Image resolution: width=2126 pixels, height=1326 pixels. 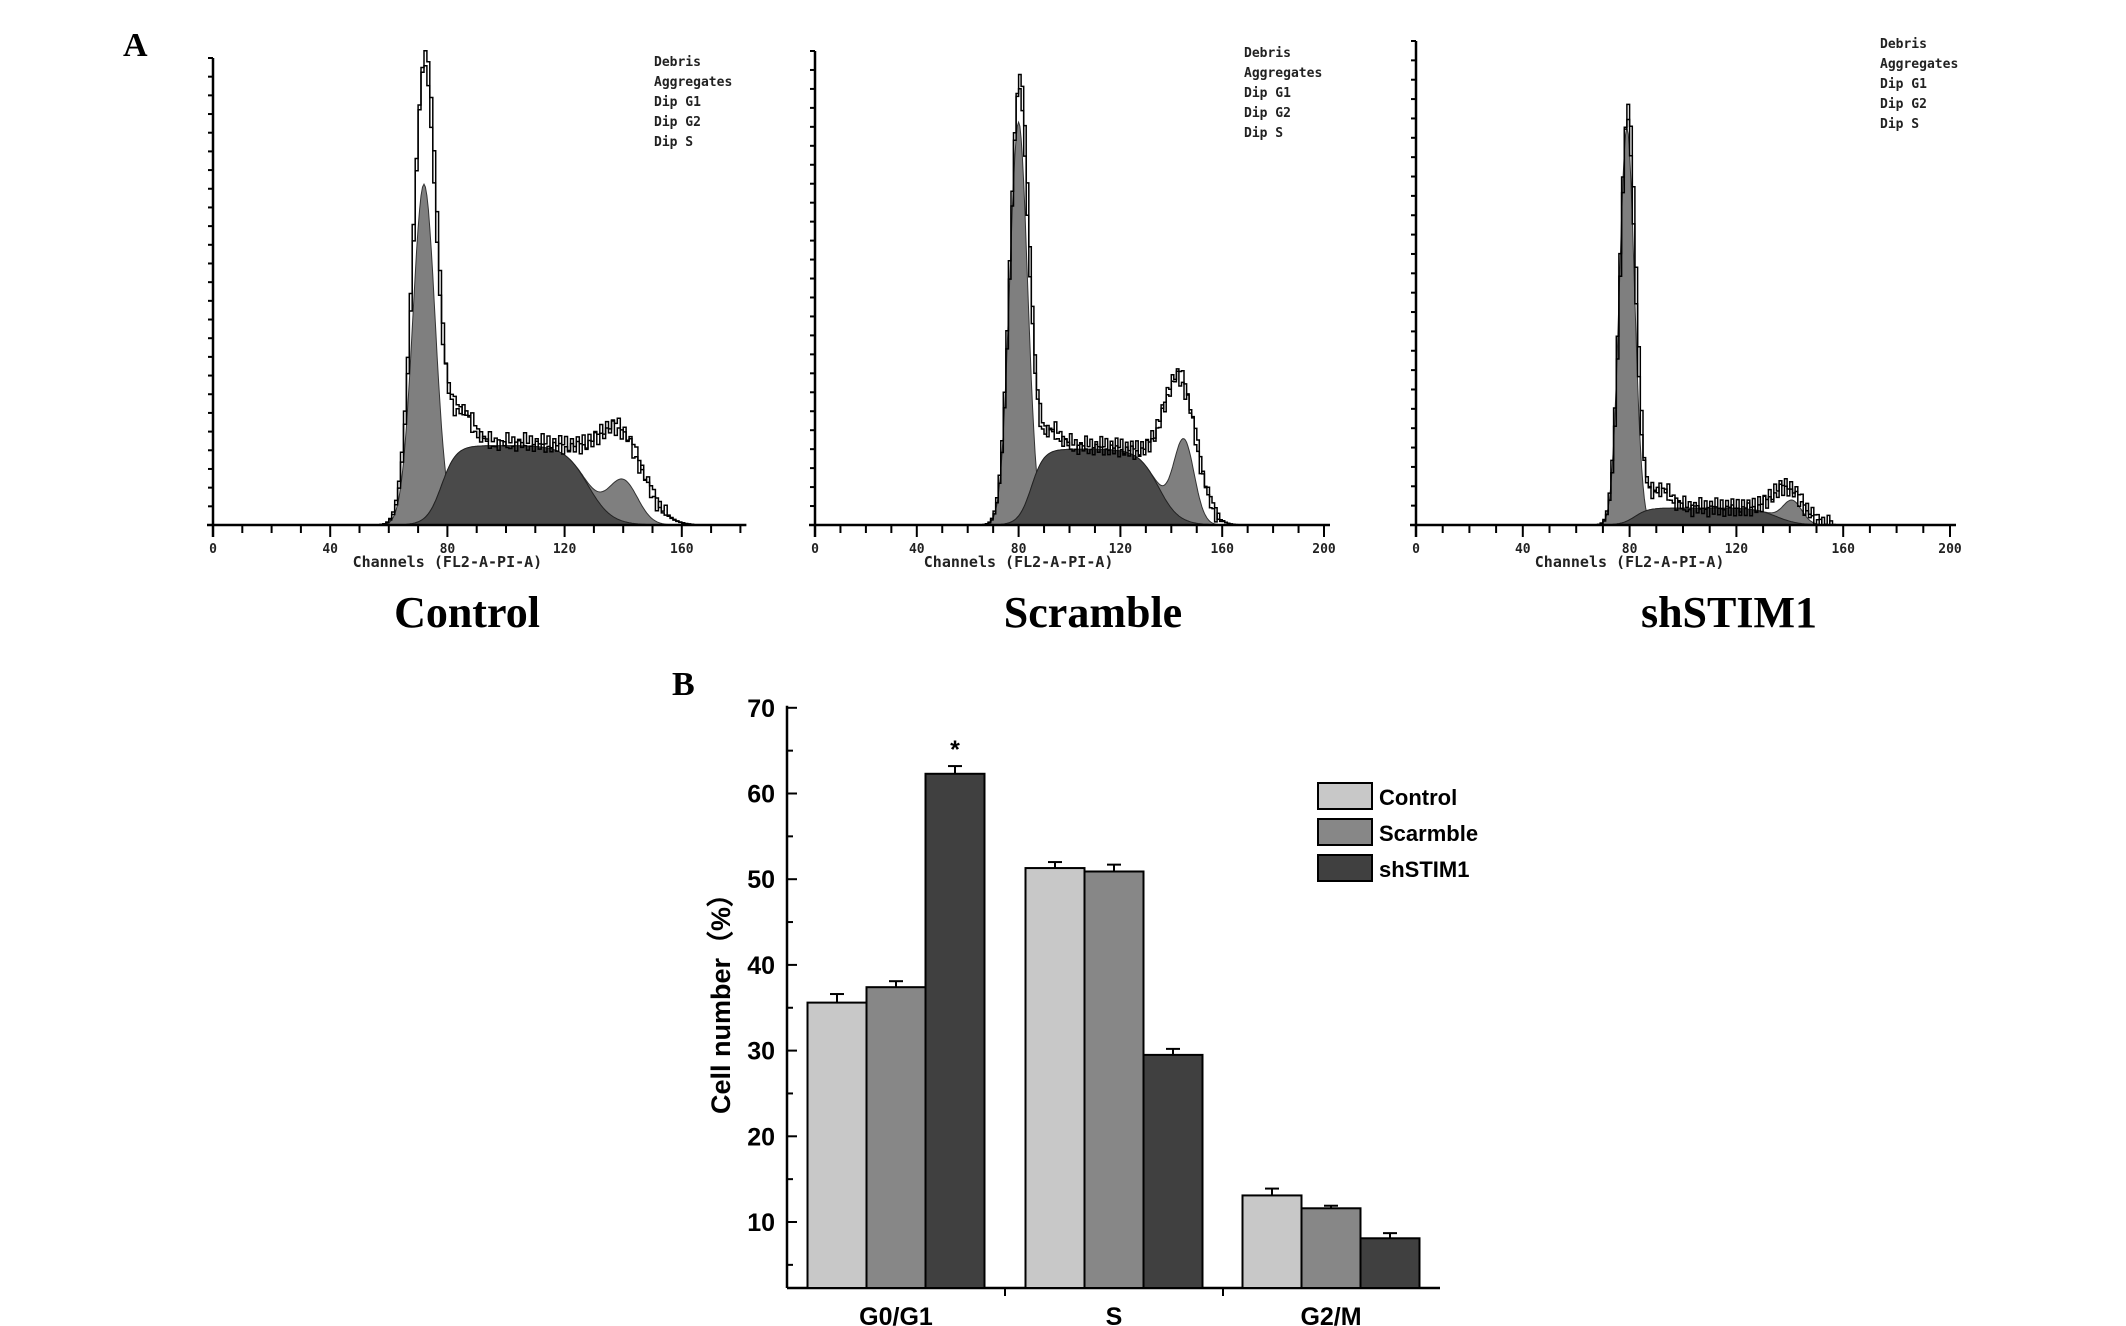 What do you see at coordinates (683, 684) in the screenshot?
I see `panel-b-label: B` at bounding box center [683, 684].